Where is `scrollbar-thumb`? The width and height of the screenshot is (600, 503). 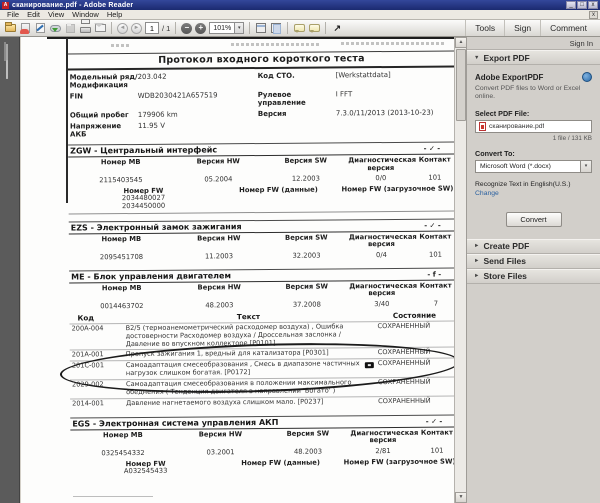
scrollbar-thumb is located at coordinates (461, 85).